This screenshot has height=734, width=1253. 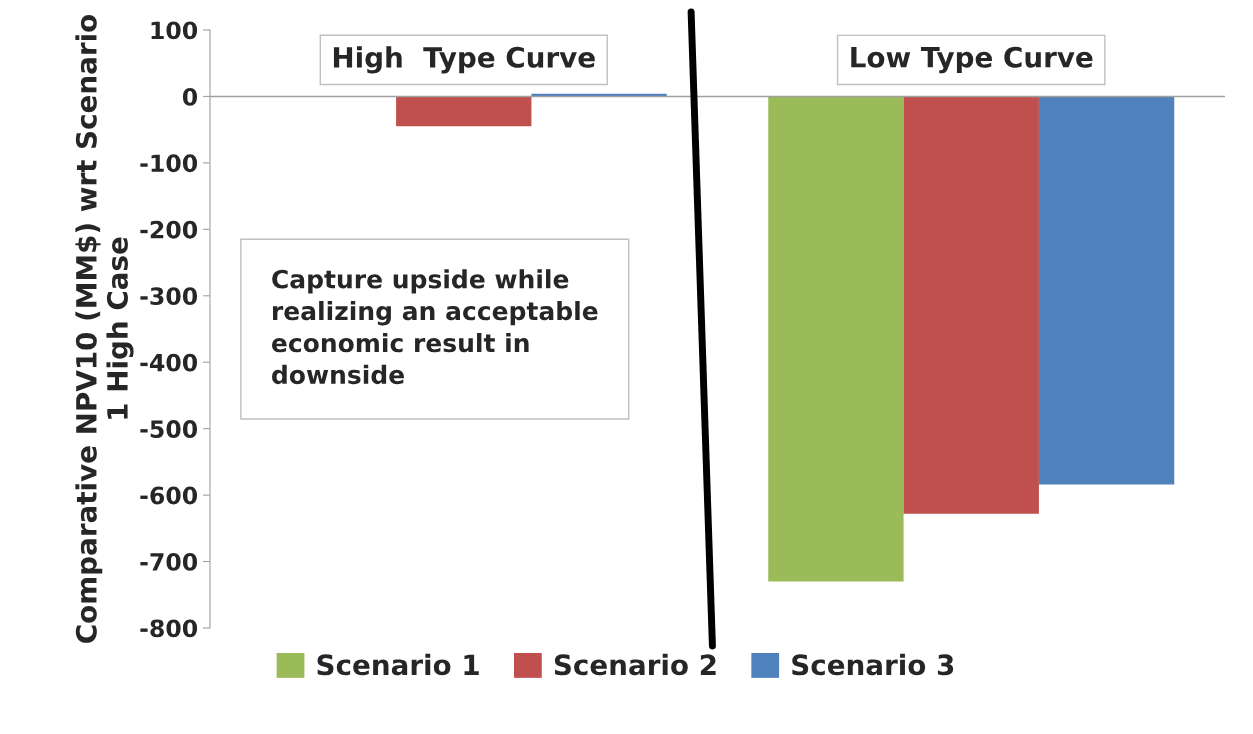 What do you see at coordinates (398, 664) in the screenshot?
I see `legend-label: Scenario 1` at bounding box center [398, 664].